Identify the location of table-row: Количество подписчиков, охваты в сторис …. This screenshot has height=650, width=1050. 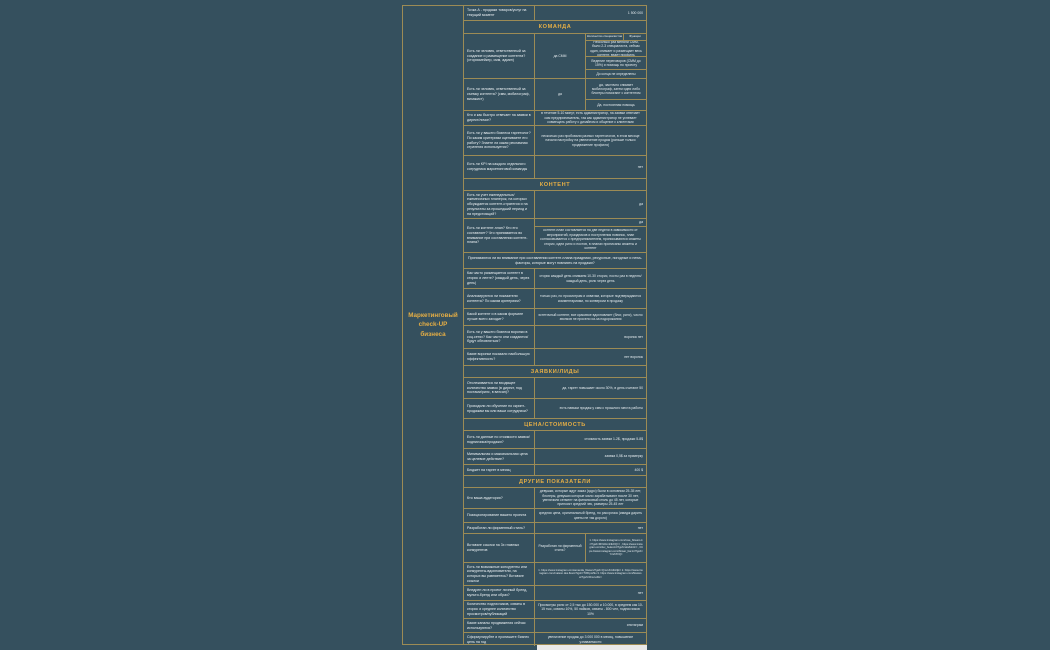
(555, 610).